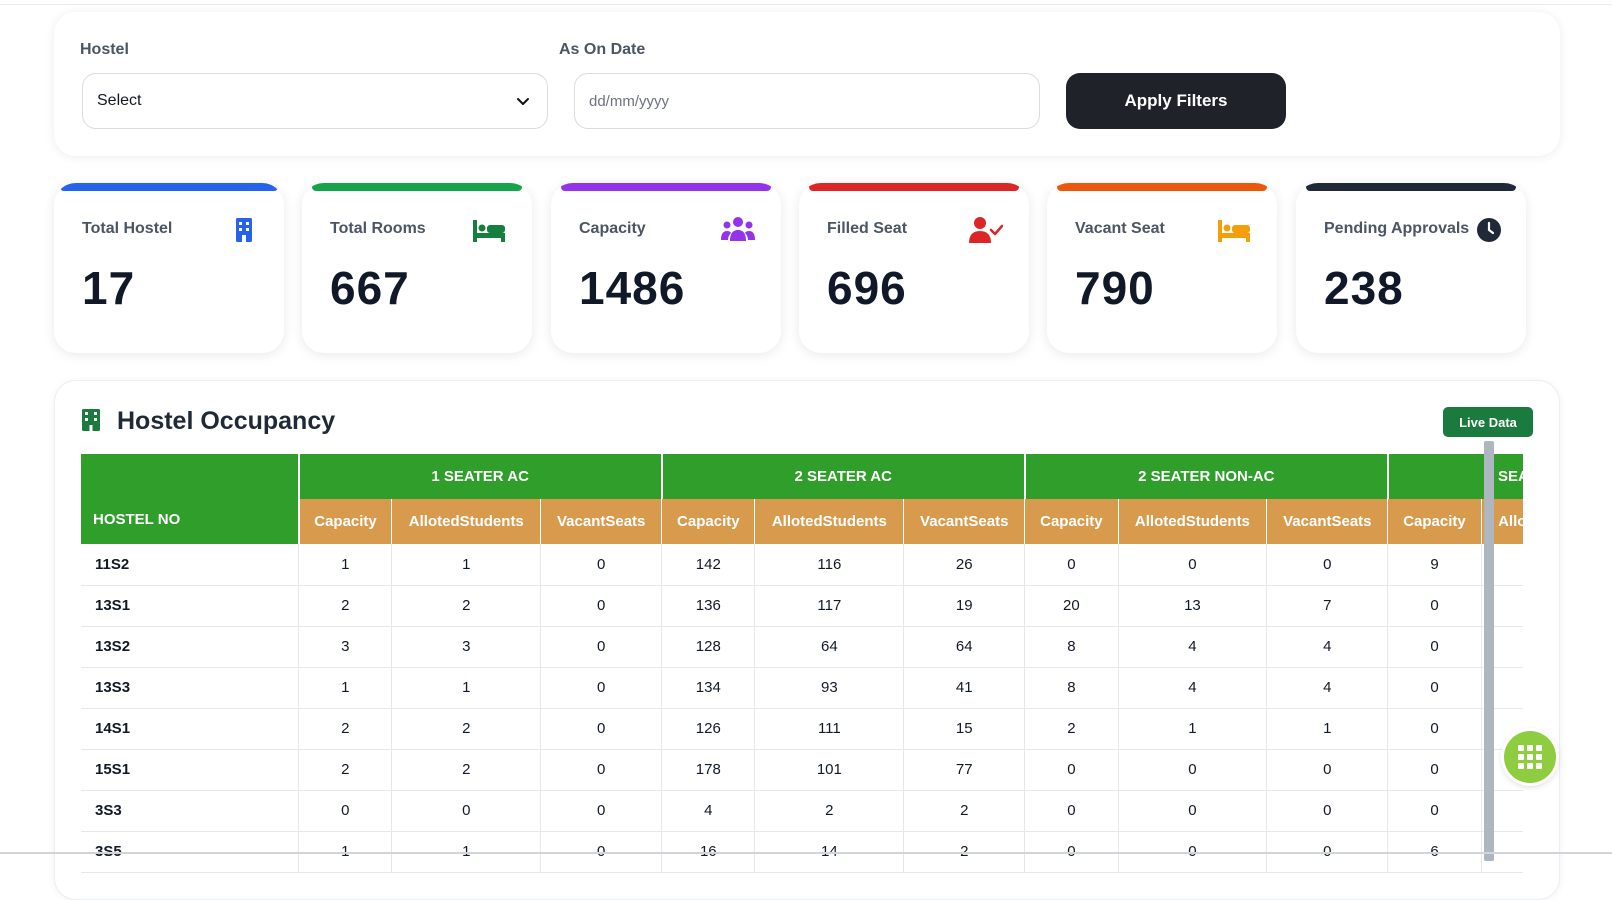 The image size is (1612, 900). Describe the element at coordinates (964, 606) in the screenshot. I see `table-cell: 19` at that location.